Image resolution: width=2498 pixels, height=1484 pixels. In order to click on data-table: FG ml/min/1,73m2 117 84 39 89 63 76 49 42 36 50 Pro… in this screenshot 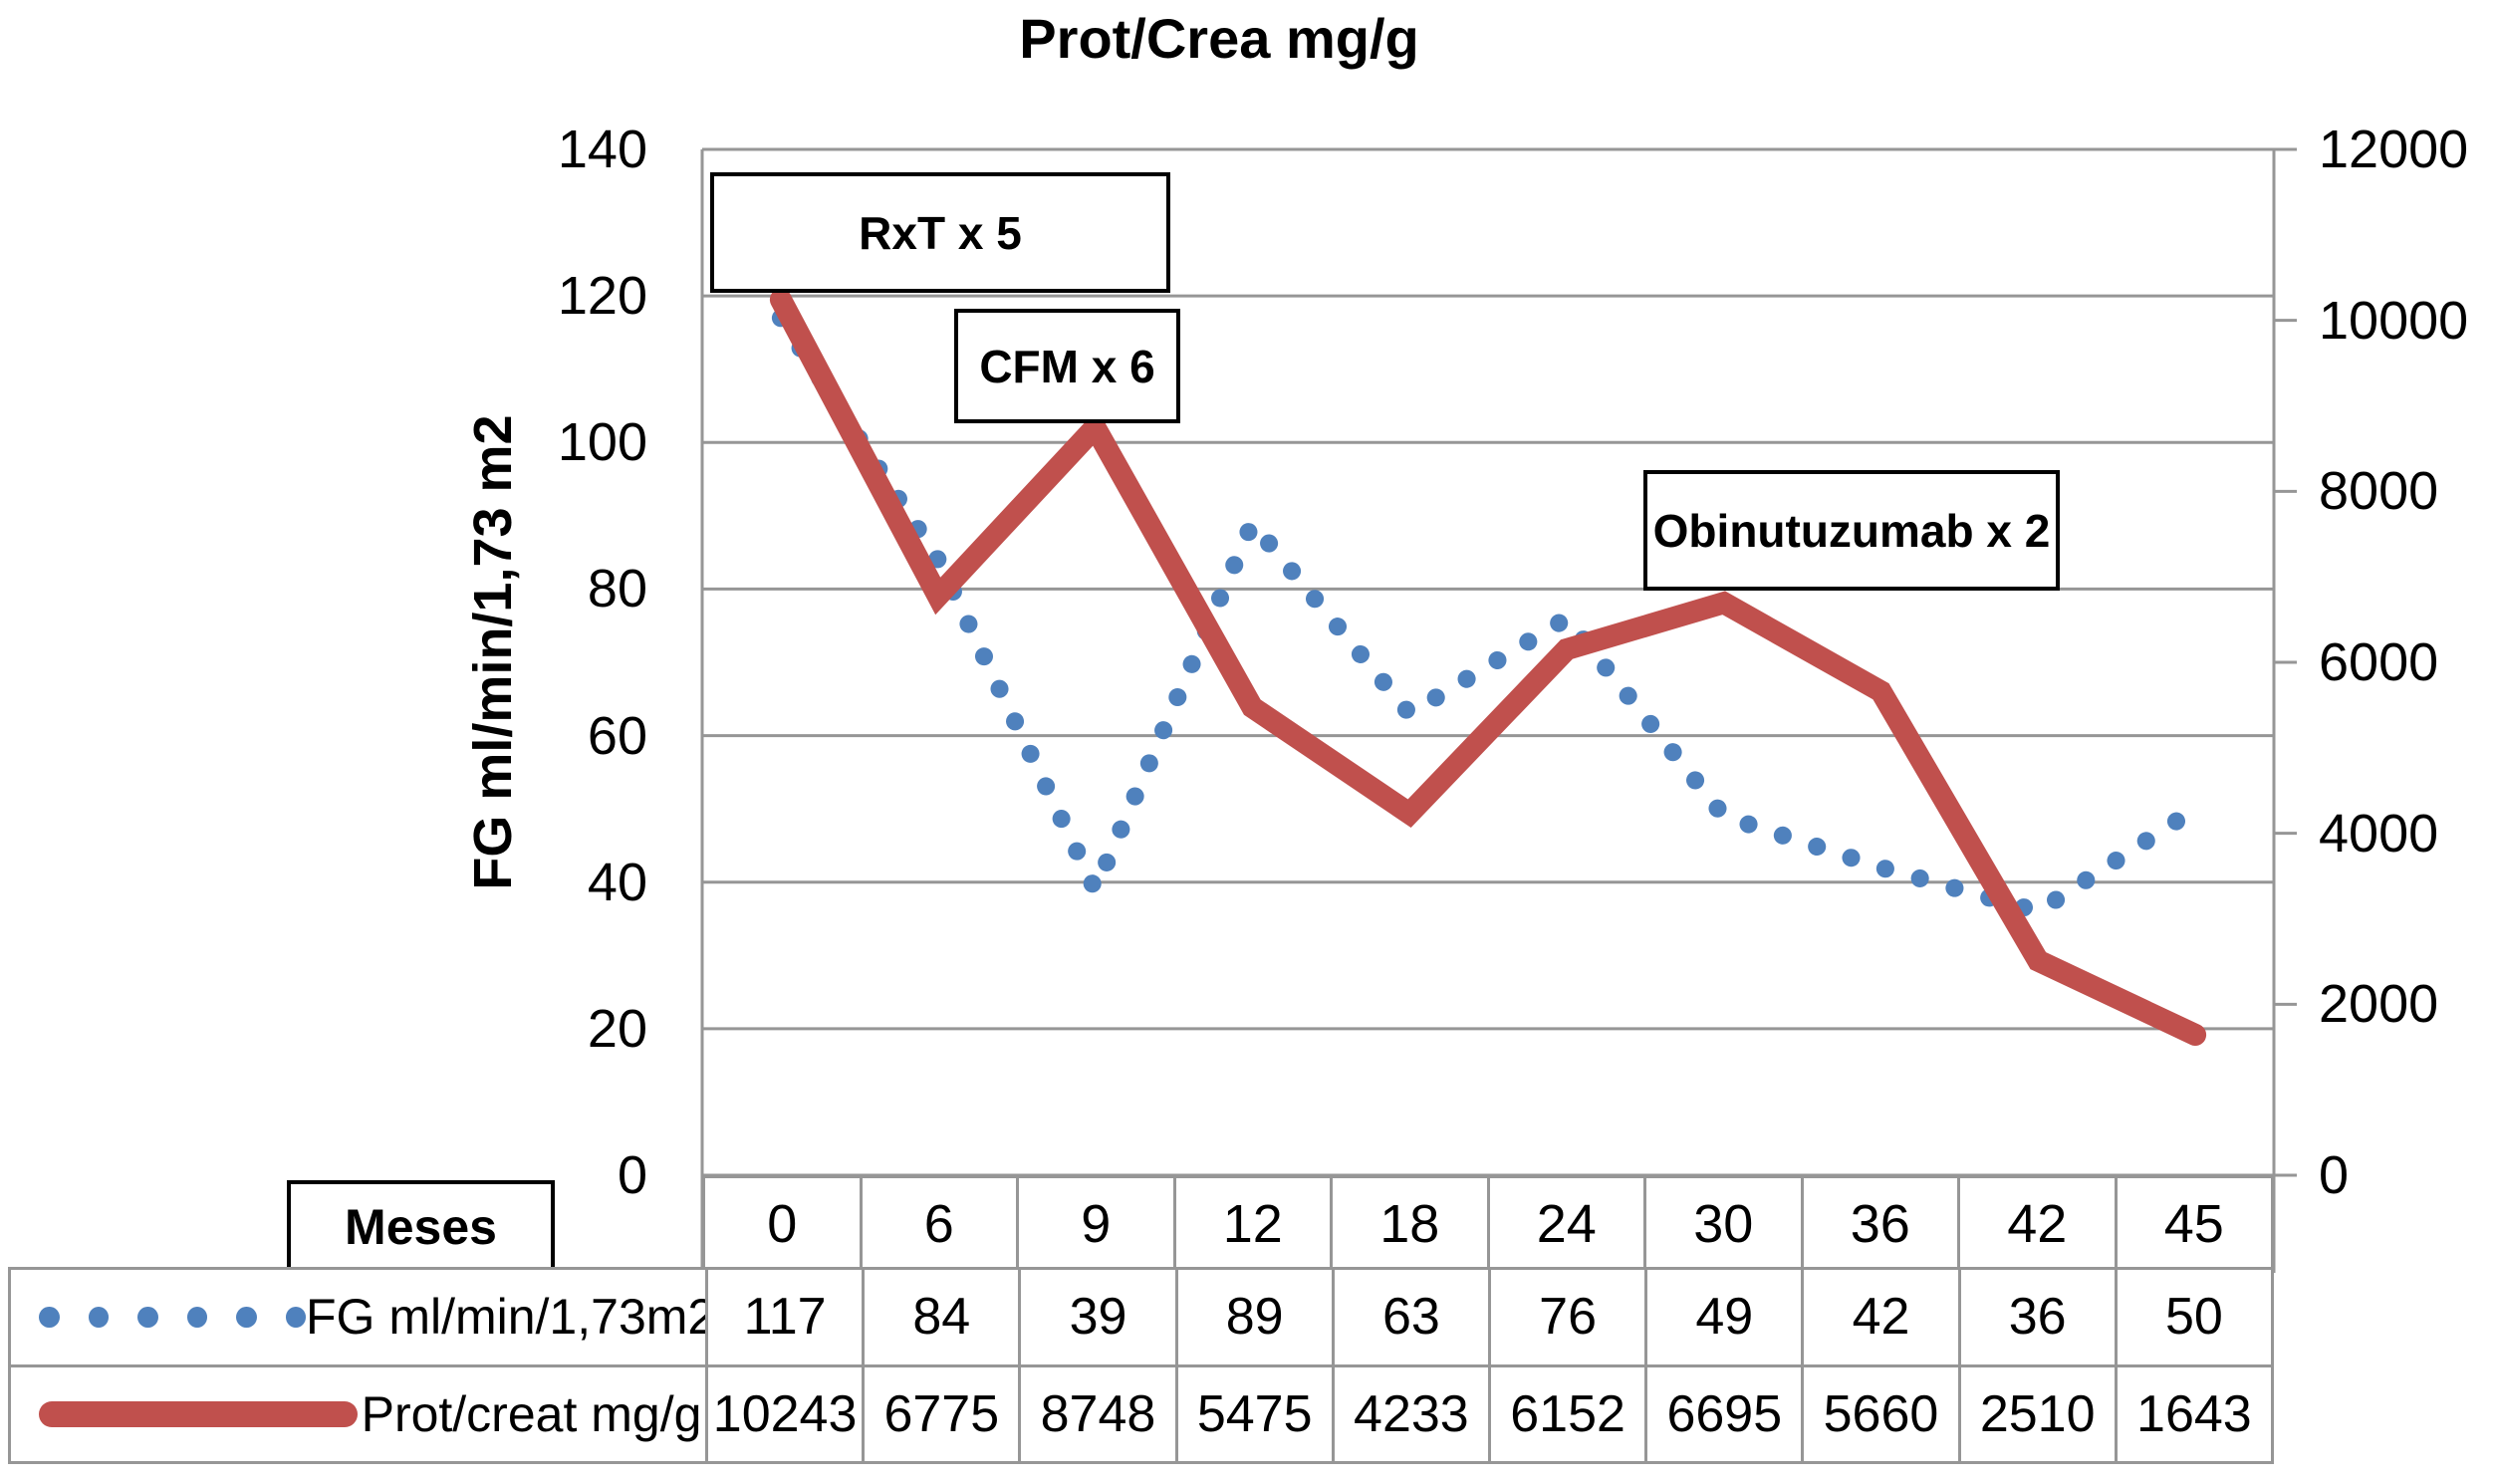, I will do `click(1141, 1365)`.